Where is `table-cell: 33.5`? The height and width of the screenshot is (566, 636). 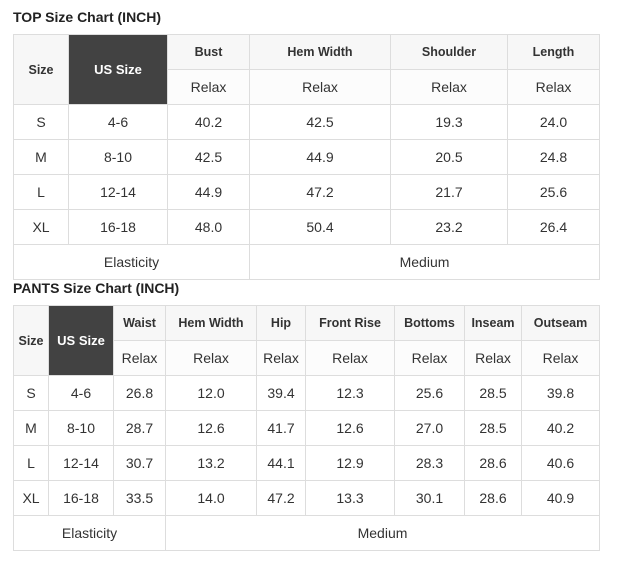
table-cell: 33.5 is located at coordinates (139, 498).